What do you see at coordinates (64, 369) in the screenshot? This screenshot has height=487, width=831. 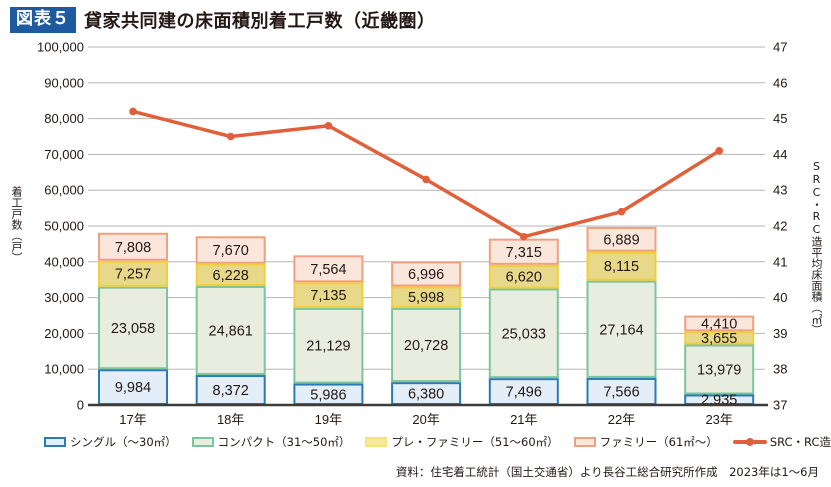 I see `left-tick-label: 10,000` at bounding box center [64, 369].